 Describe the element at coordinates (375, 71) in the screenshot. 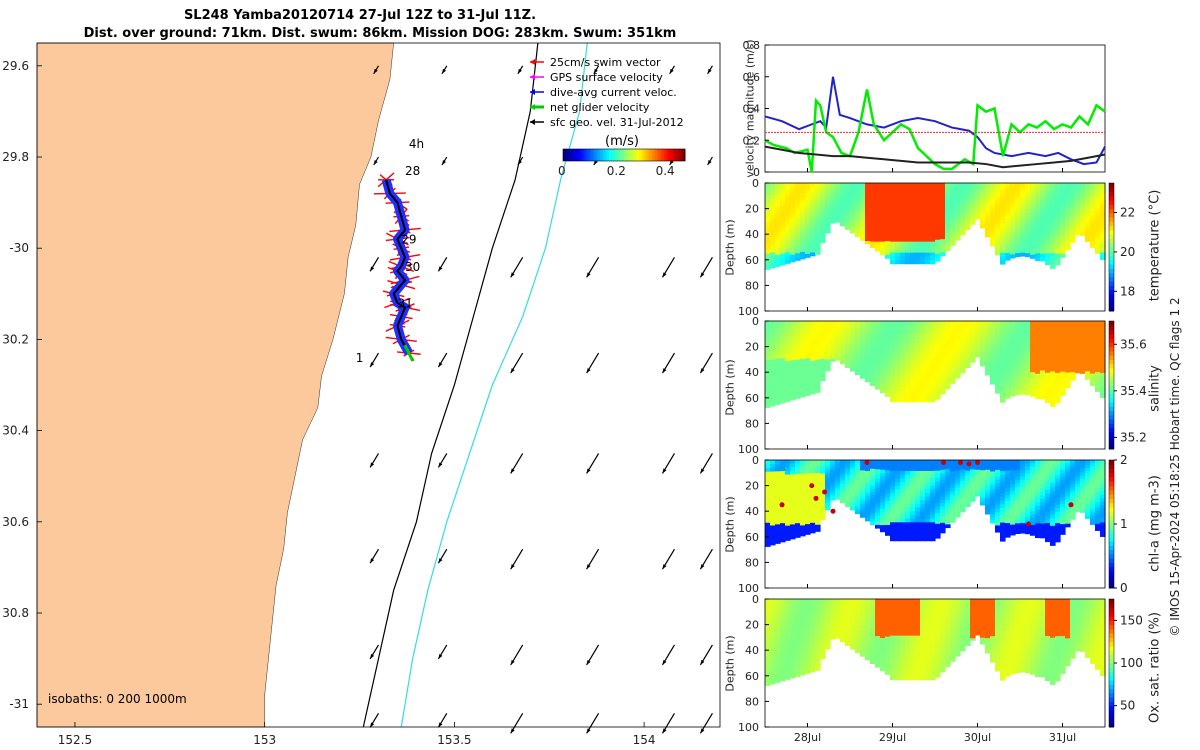

I see `geo-velocity-arrowhead` at that location.